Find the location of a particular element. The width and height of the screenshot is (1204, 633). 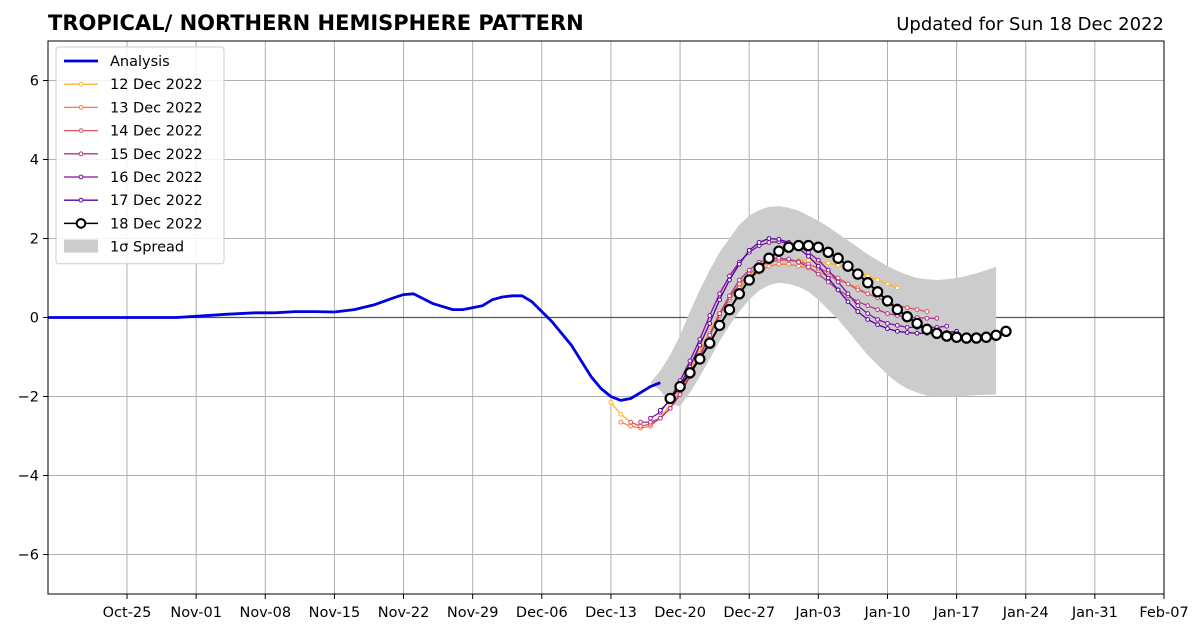

legend-entry: 17 Dec 2022 is located at coordinates (133, 201).